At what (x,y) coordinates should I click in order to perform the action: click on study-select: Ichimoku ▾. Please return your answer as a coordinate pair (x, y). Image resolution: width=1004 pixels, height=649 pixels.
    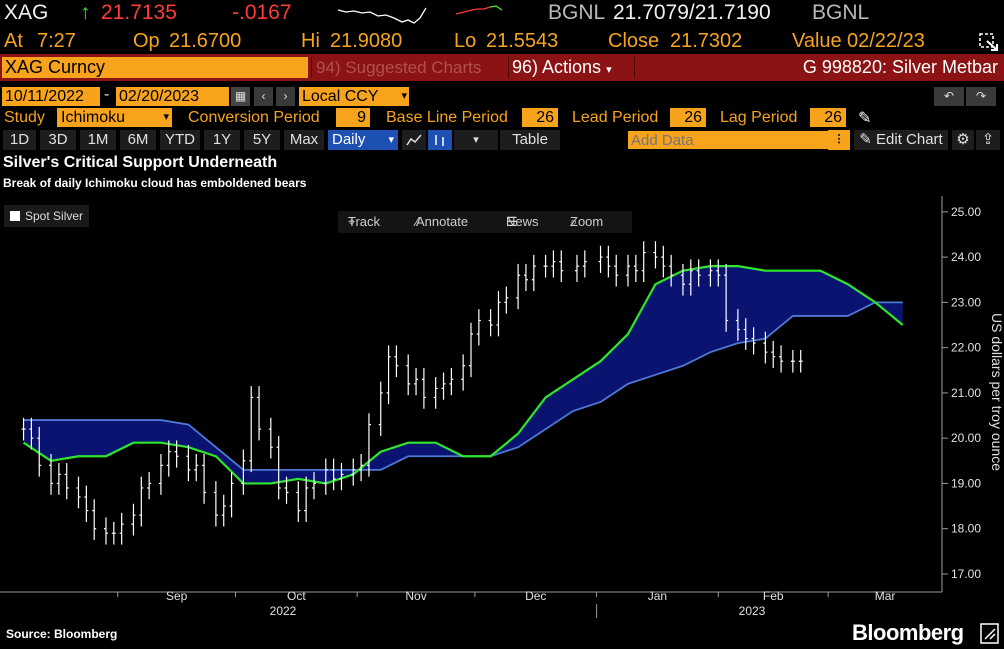
    Looking at the image, I should click on (114, 117).